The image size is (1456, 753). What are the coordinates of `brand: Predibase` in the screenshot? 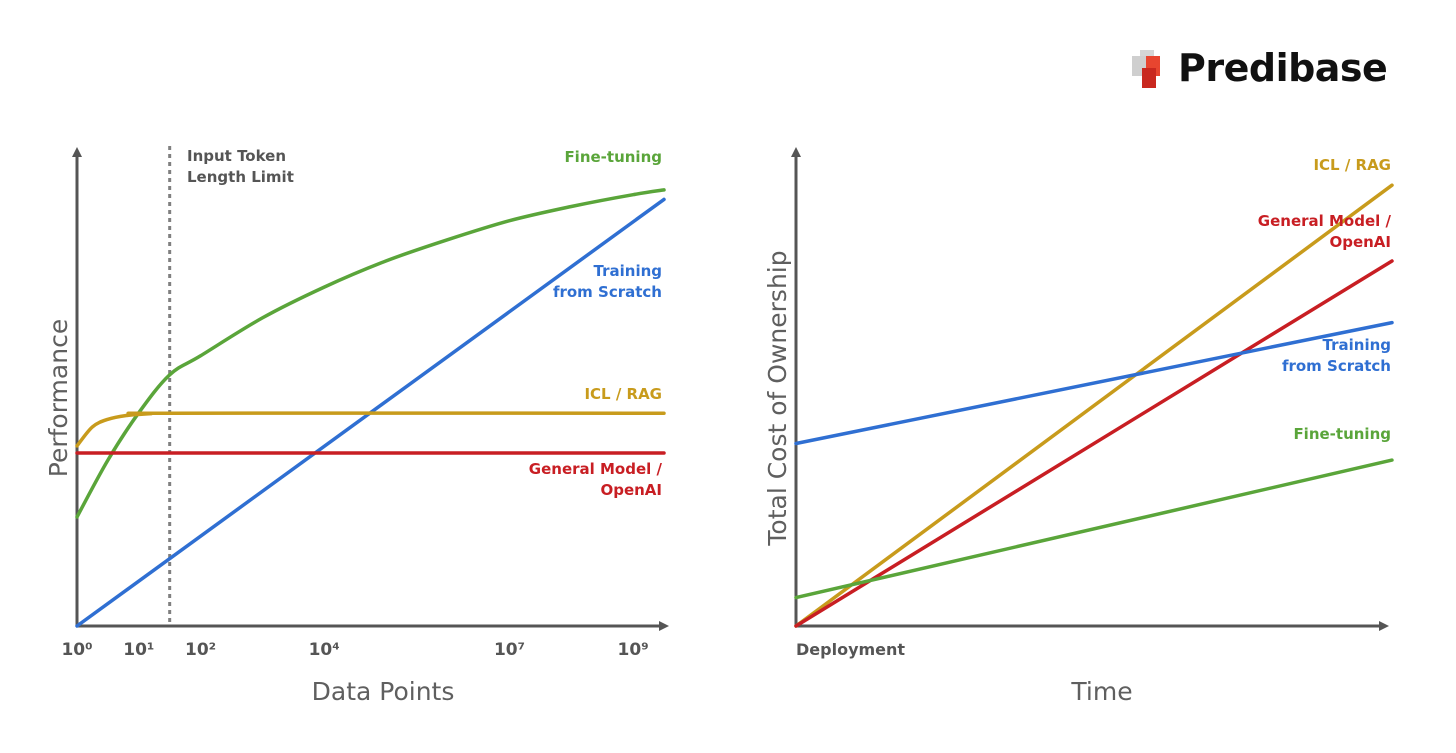 It's located at (1259, 68).